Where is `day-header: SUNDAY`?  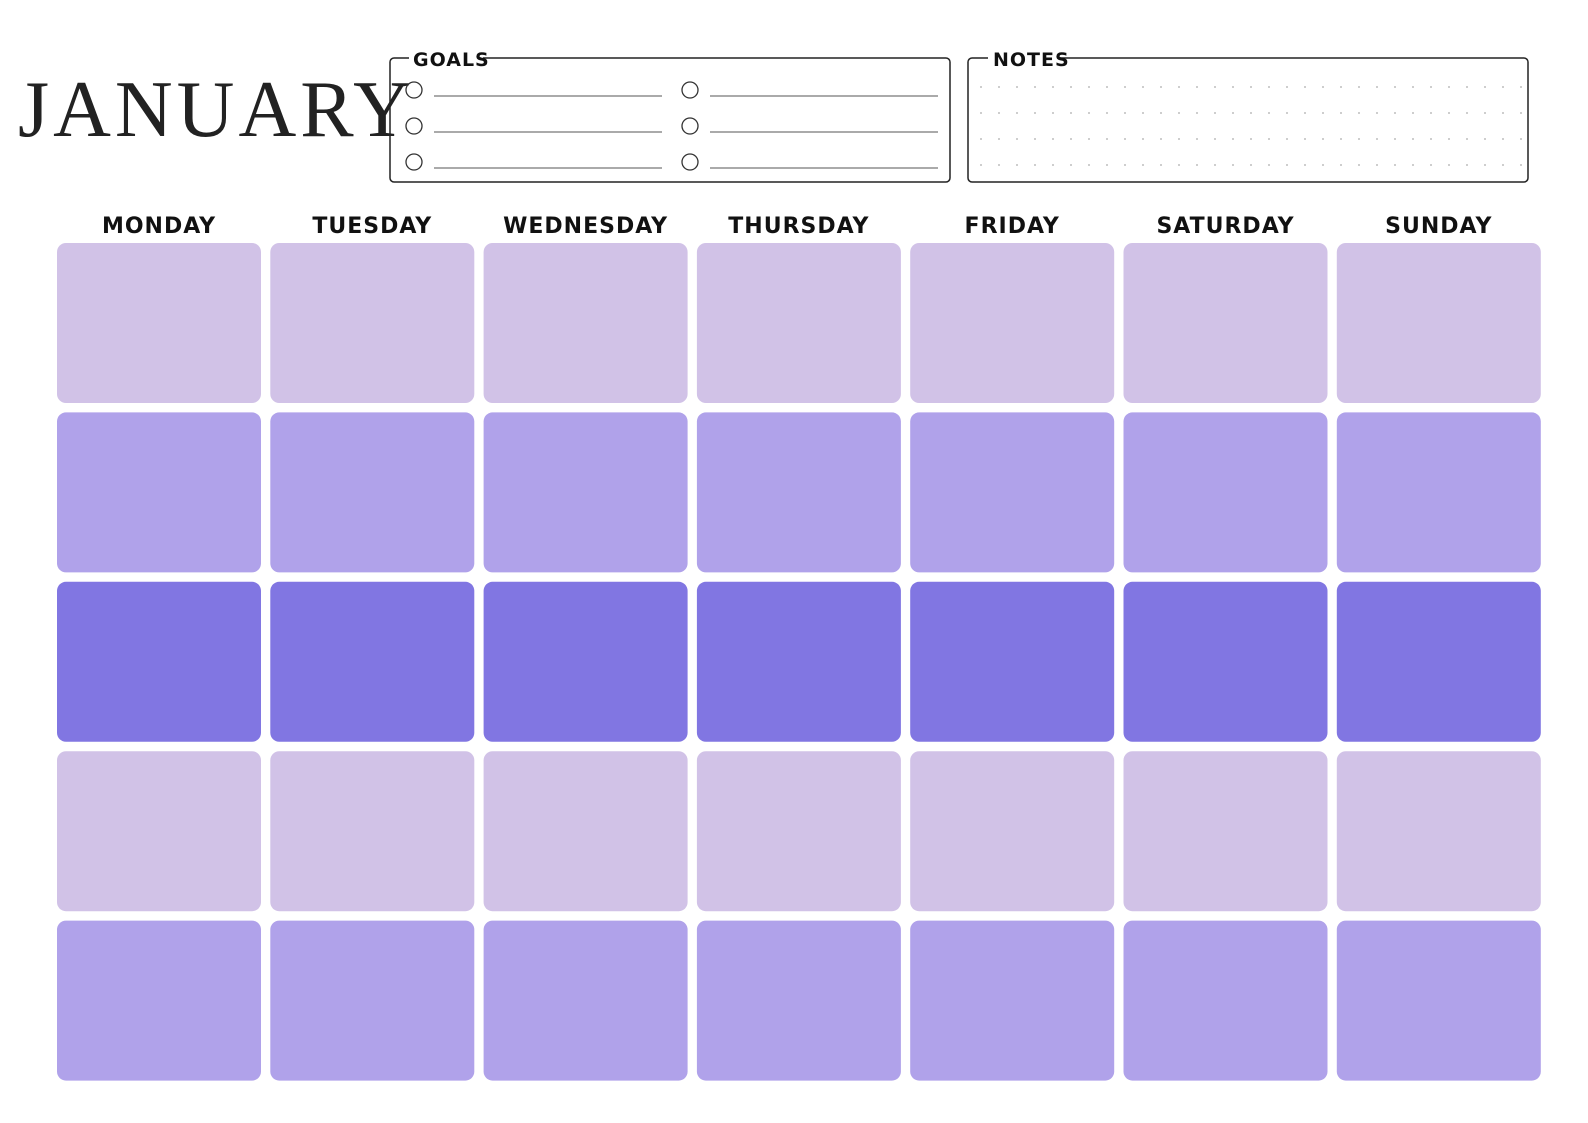 day-header: SUNDAY is located at coordinates (1438, 226).